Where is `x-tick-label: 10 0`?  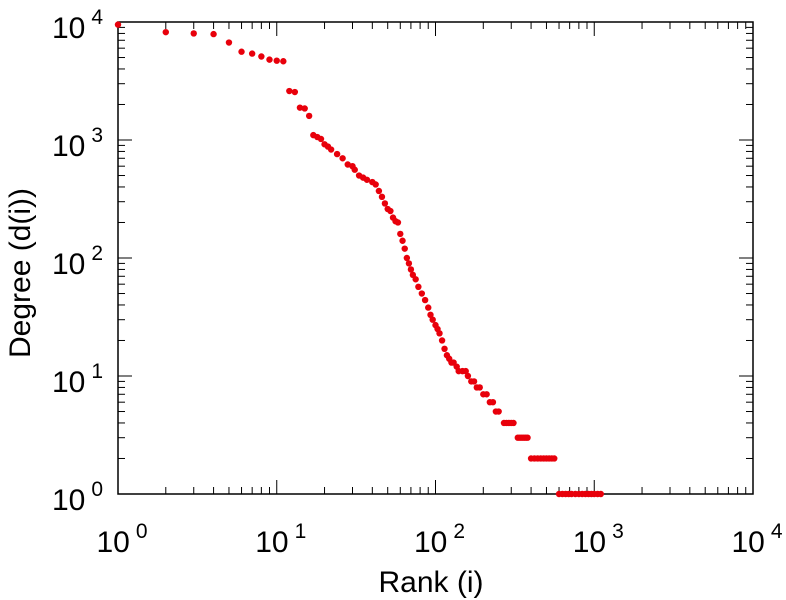 x-tick-label: 10 0 is located at coordinates (121, 539).